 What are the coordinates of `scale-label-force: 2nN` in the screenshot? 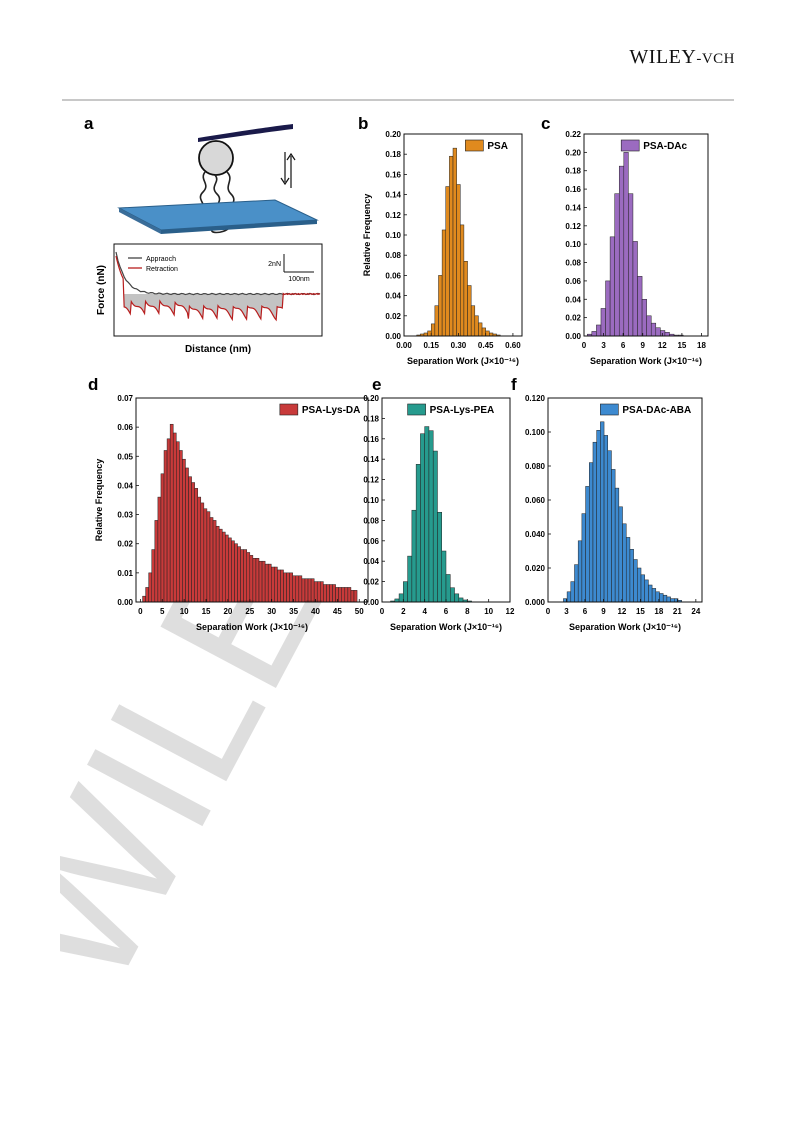 It's located at (274, 264).